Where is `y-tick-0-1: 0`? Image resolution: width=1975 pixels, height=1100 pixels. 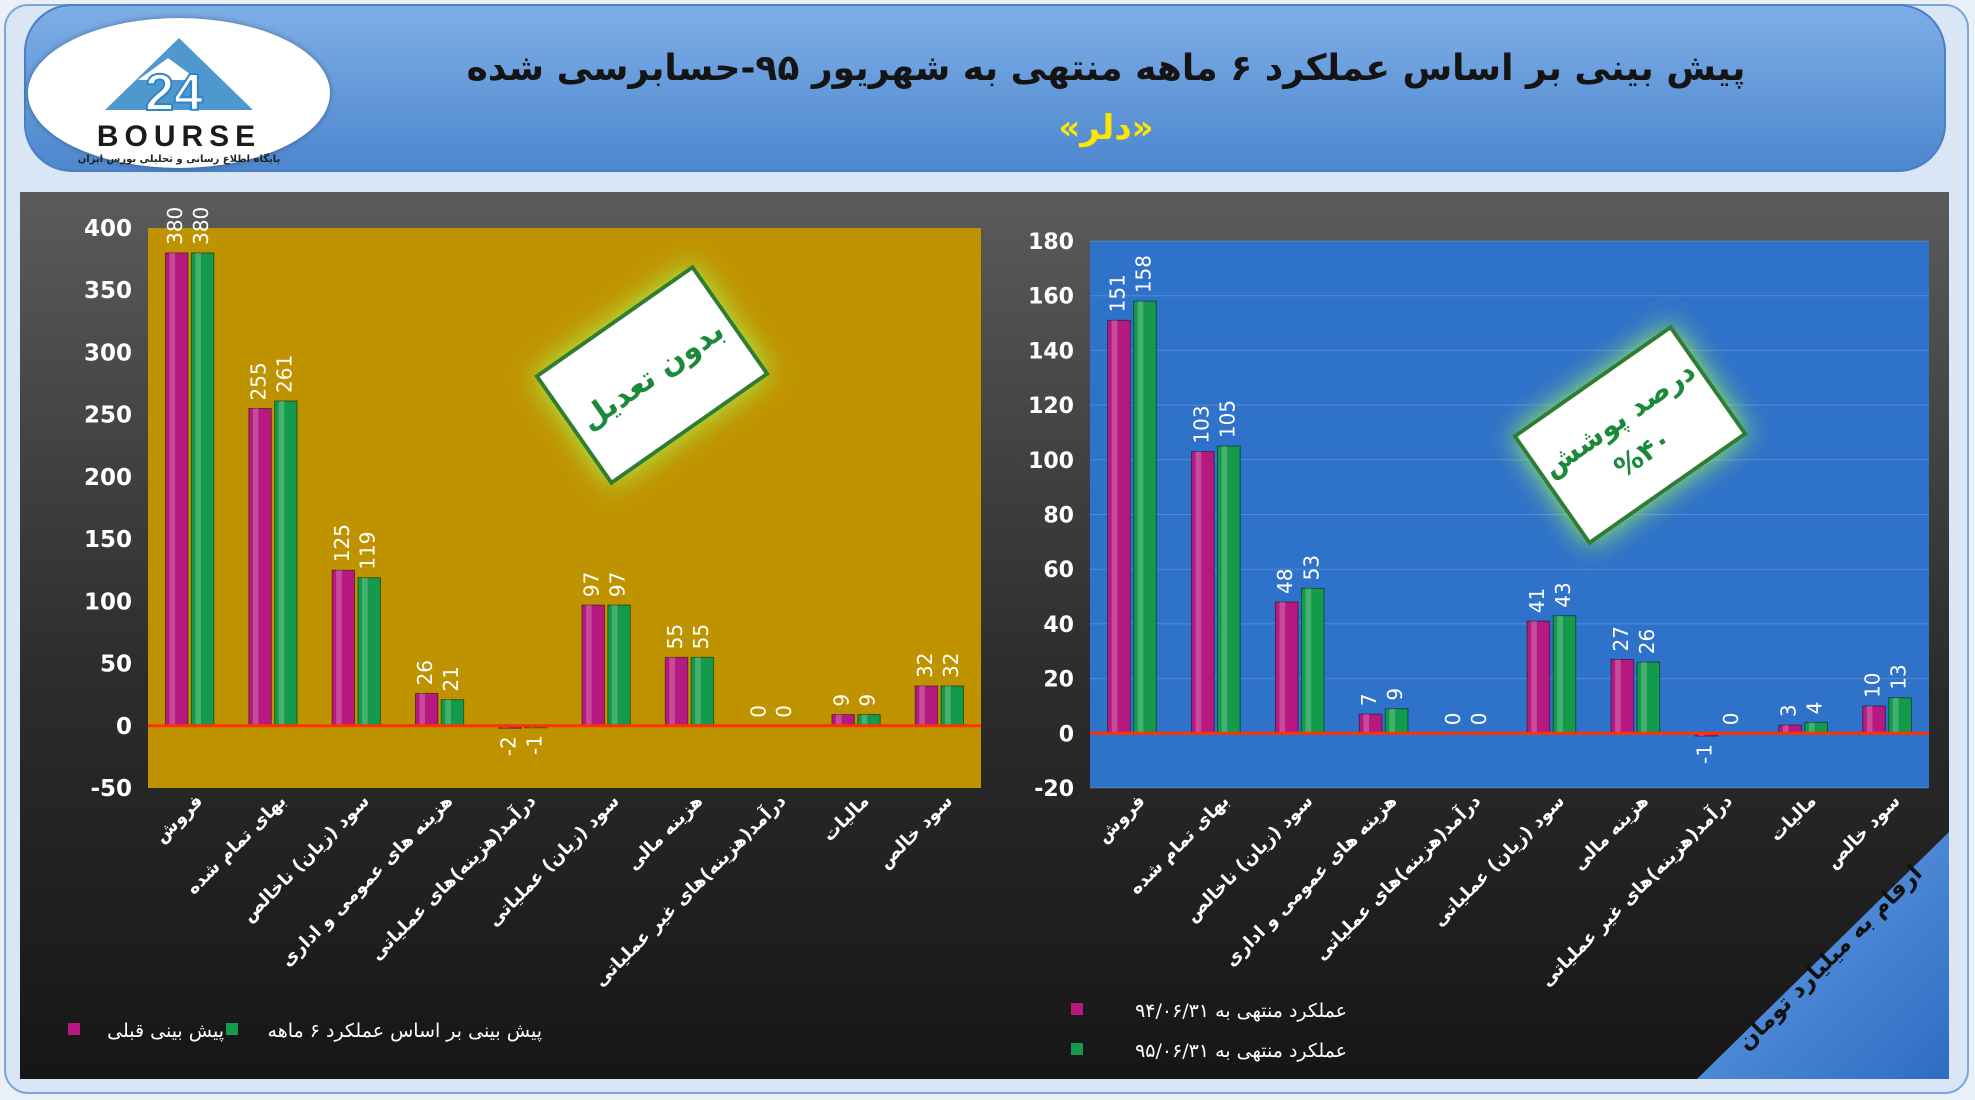
y-tick-0-1: 0 is located at coordinates (124, 727).